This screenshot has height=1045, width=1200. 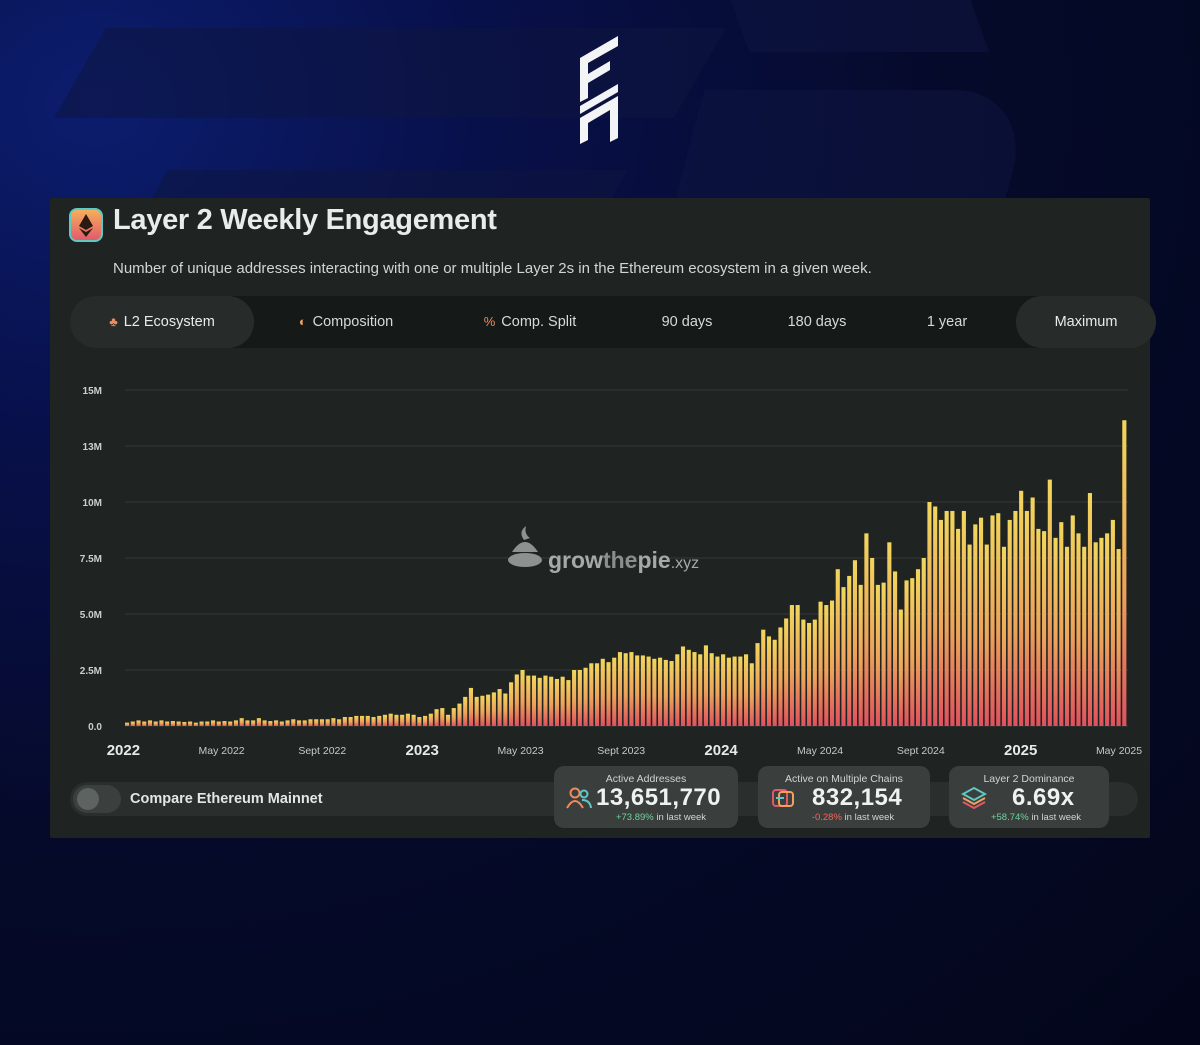 What do you see at coordinates (860, 26) in the screenshot?
I see `background-shape` at bounding box center [860, 26].